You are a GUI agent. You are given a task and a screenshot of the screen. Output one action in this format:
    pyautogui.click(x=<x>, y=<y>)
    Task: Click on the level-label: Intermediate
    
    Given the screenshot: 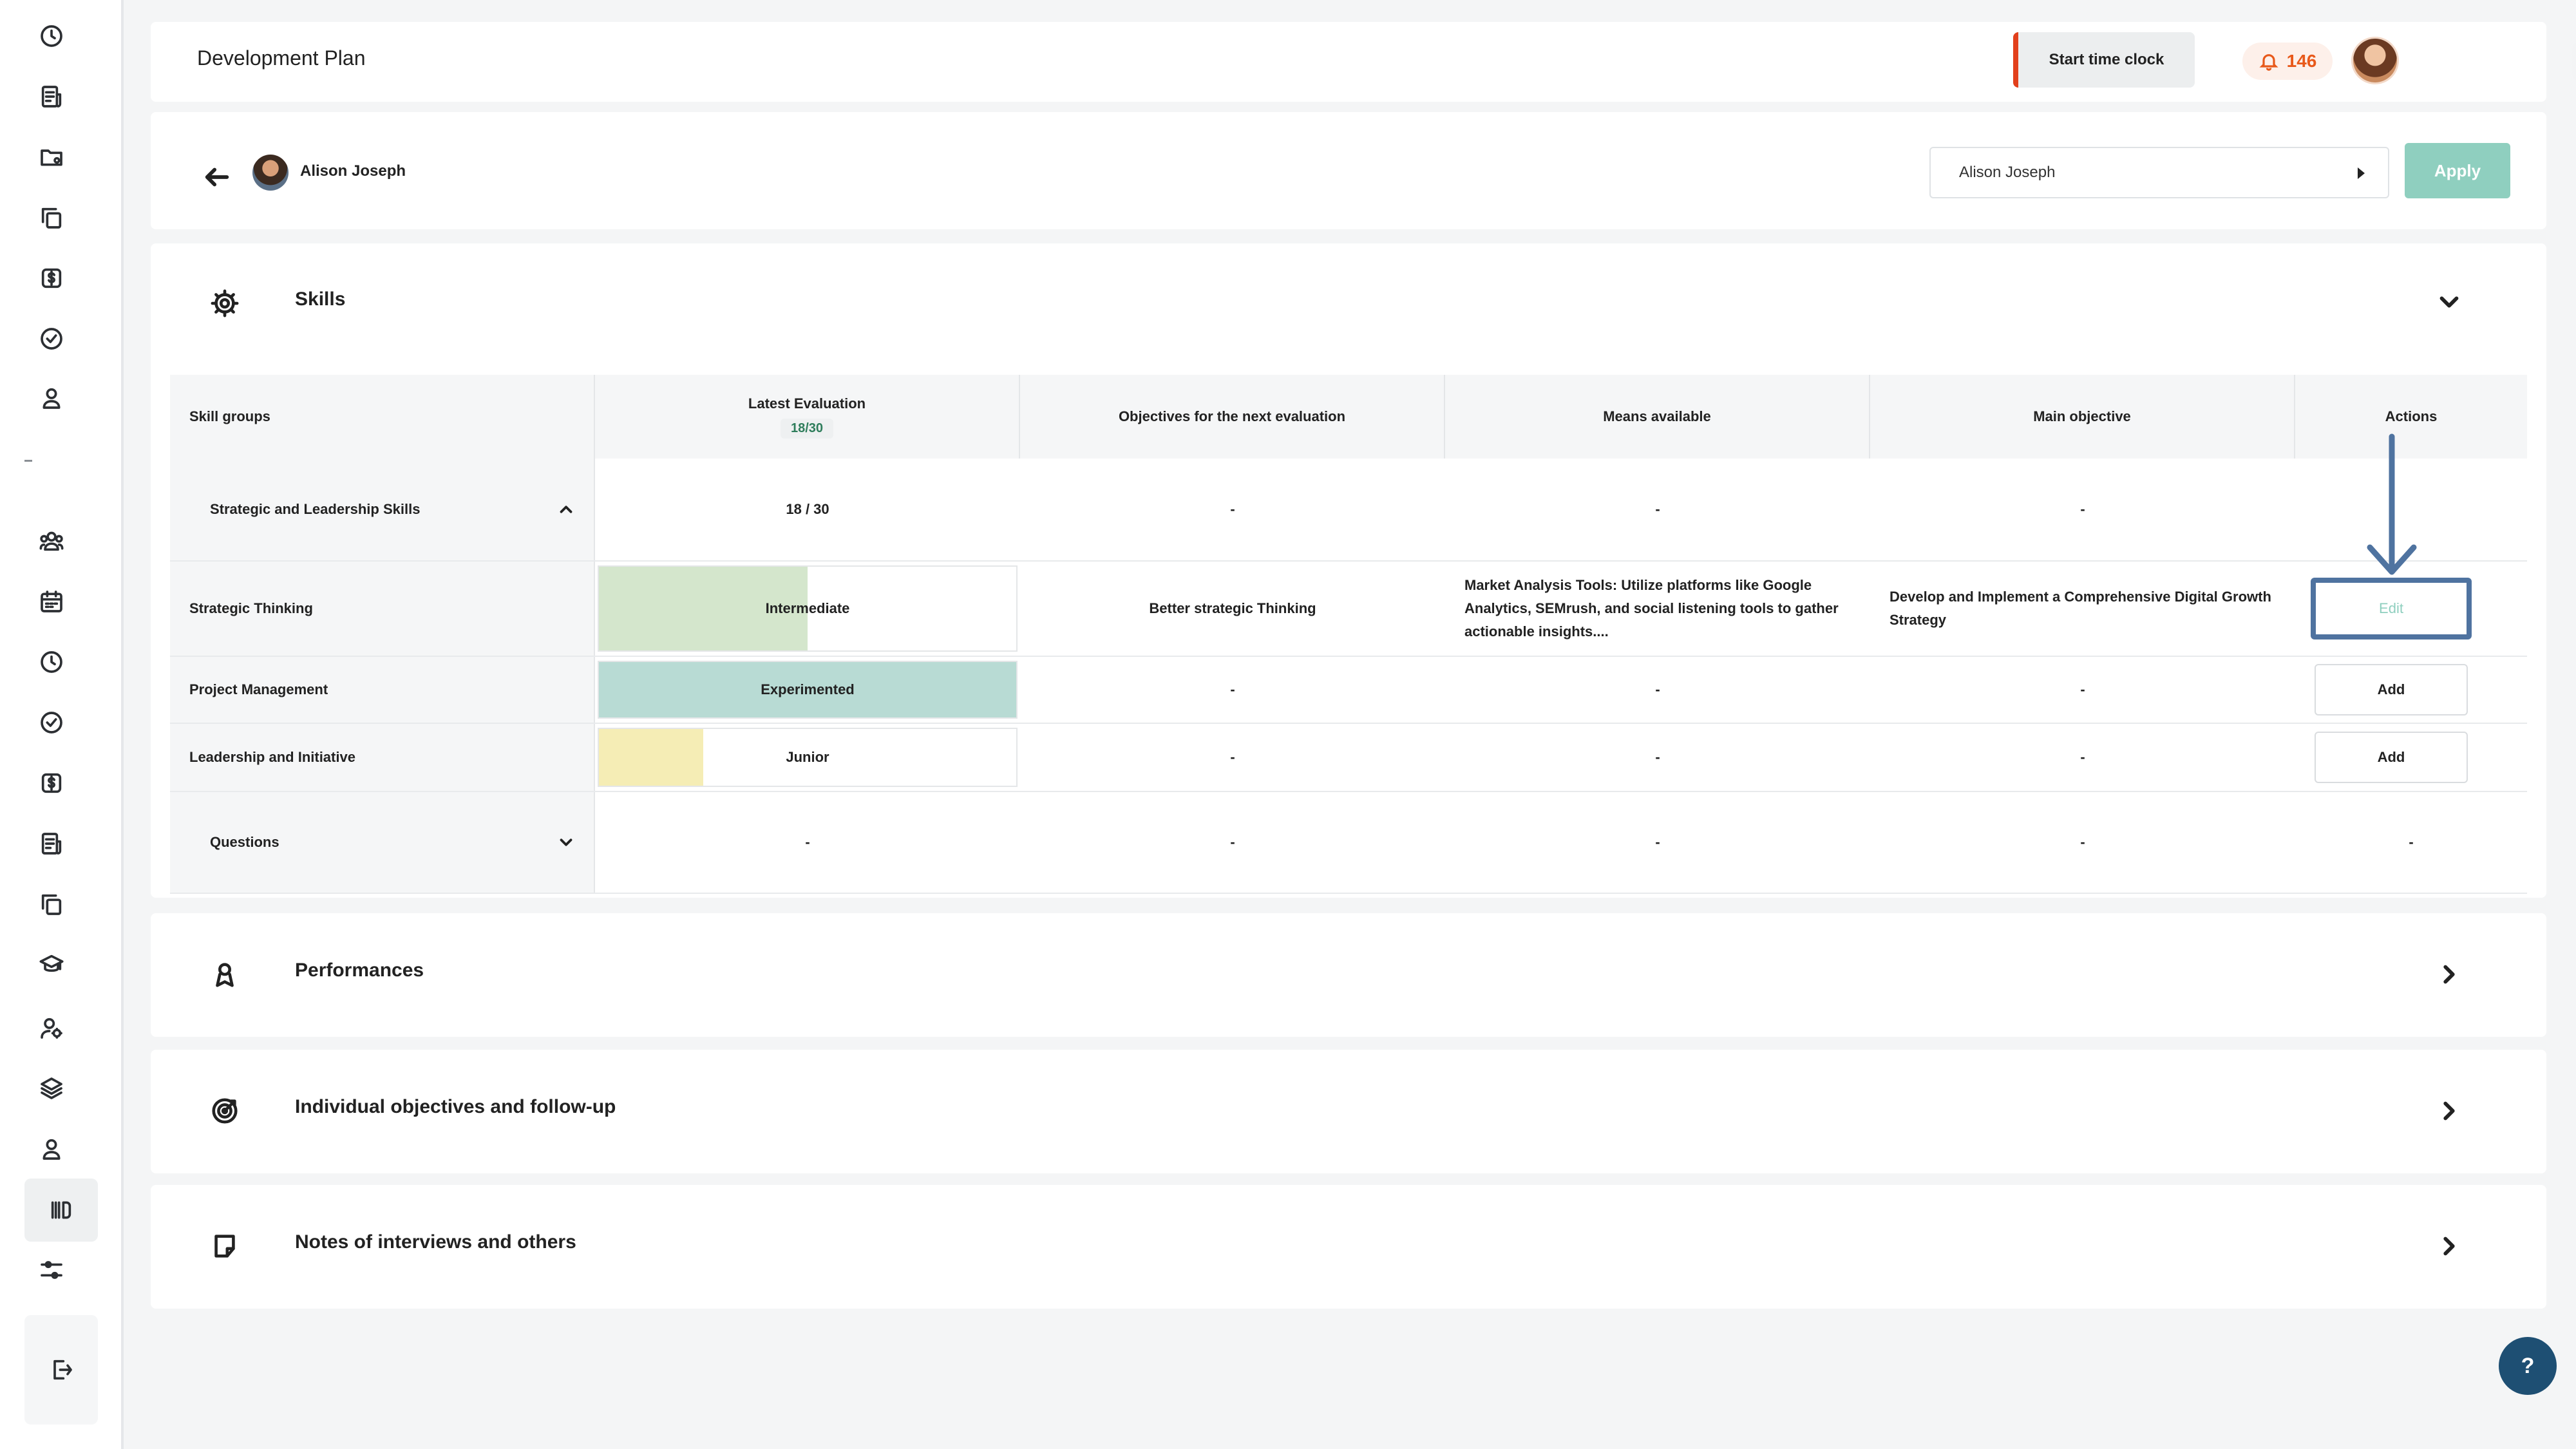 What is the action you would take?
    pyautogui.click(x=808, y=608)
    